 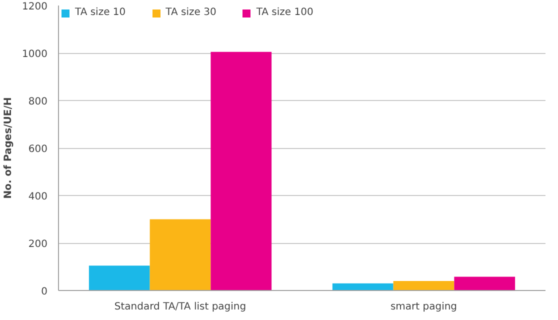 What do you see at coordinates (285, 12) in the screenshot?
I see `legend-label: TA size 100` at bounding box center [285, 12].